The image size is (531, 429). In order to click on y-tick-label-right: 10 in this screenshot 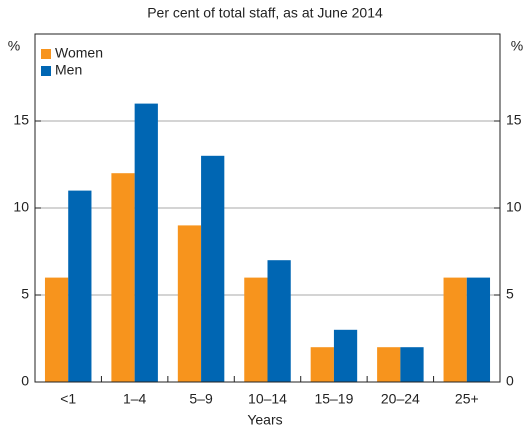, I will do `click(514, 207)`.